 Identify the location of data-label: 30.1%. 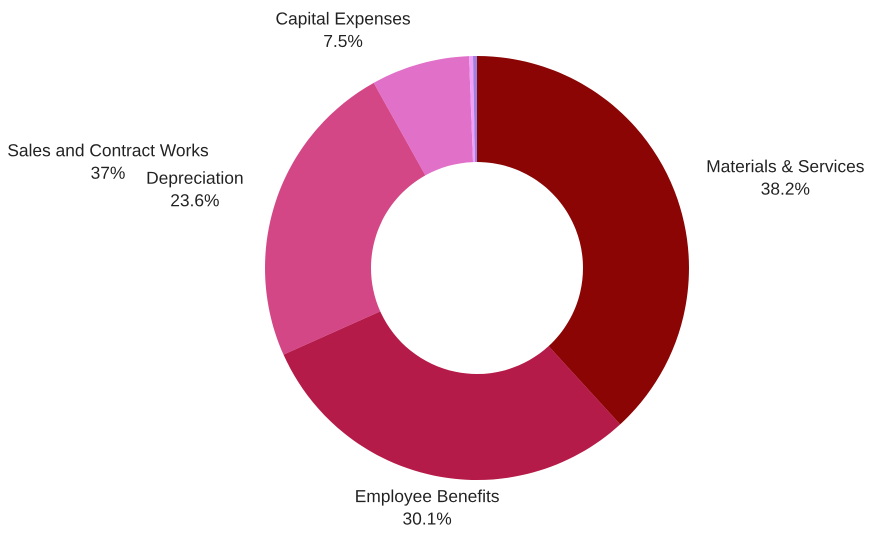
(427, 518).